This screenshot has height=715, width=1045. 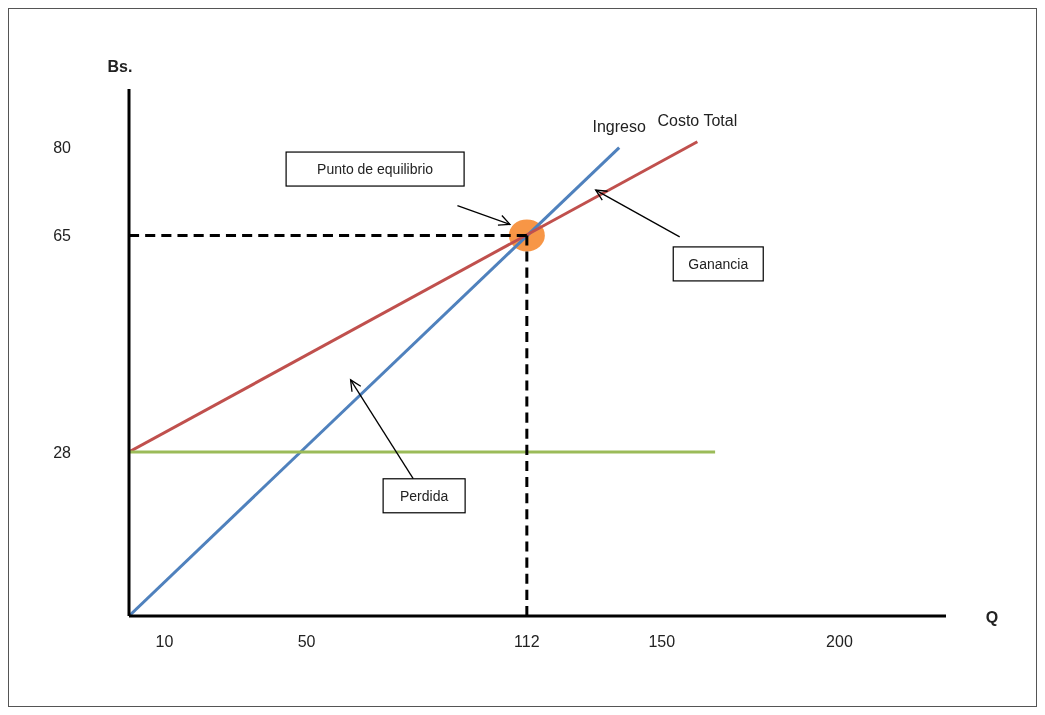 What do you see at coordinates (62, 236) in the screenshot?
I see `y-tick-label: 65` at bounding box center [62, 236].